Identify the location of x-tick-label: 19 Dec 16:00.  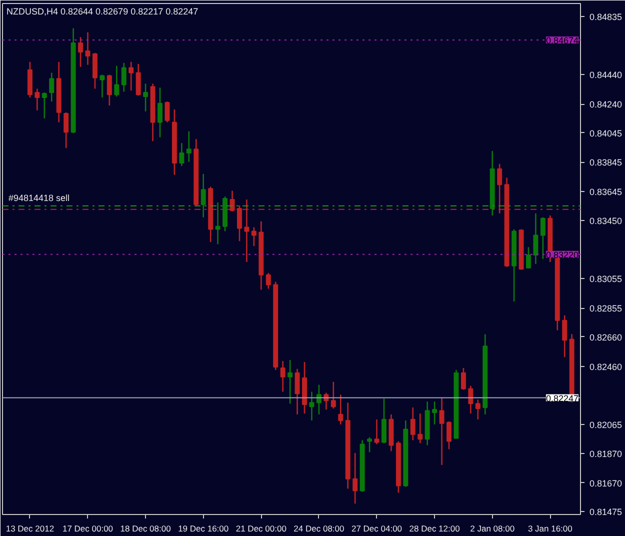
(203, 529).